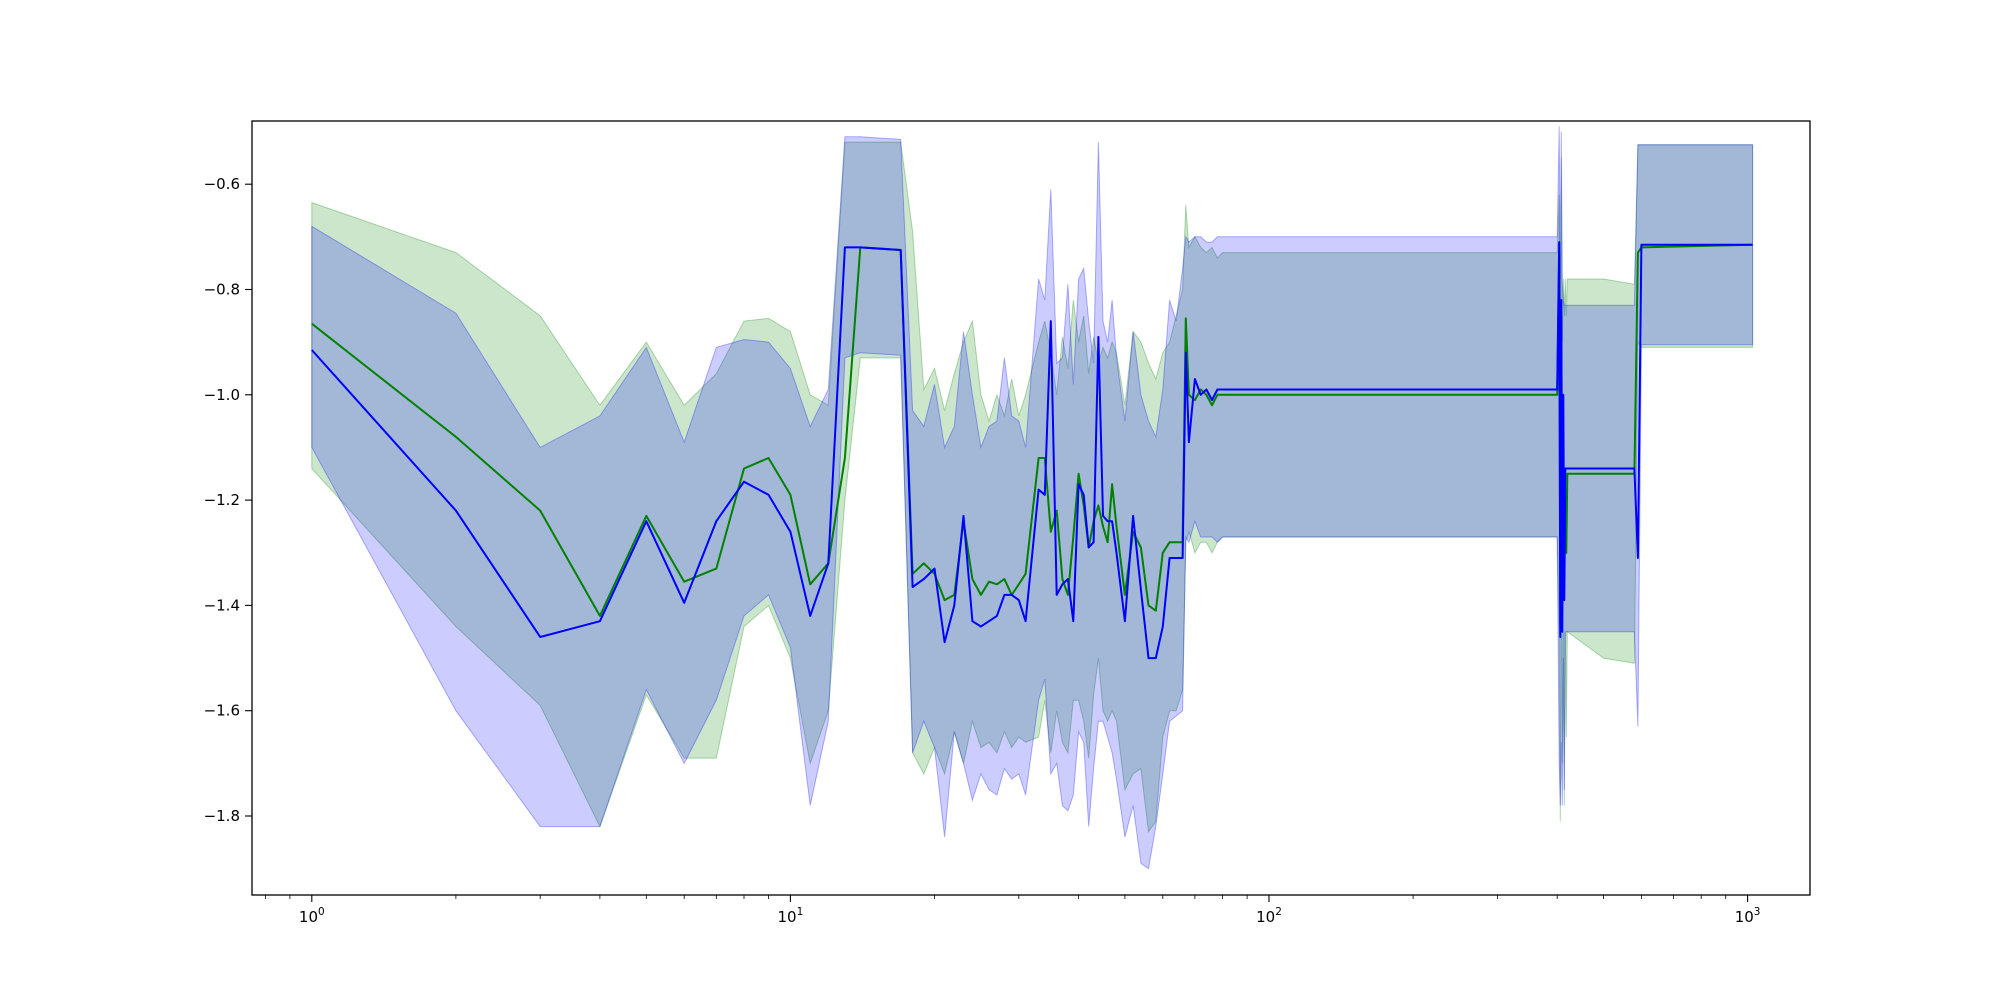 The width and height of the screenshot is (2000, 1000). Describe the element at coordinates (222, 290) in the screenshot. I see `y-tick-label: −0.8` at that location.